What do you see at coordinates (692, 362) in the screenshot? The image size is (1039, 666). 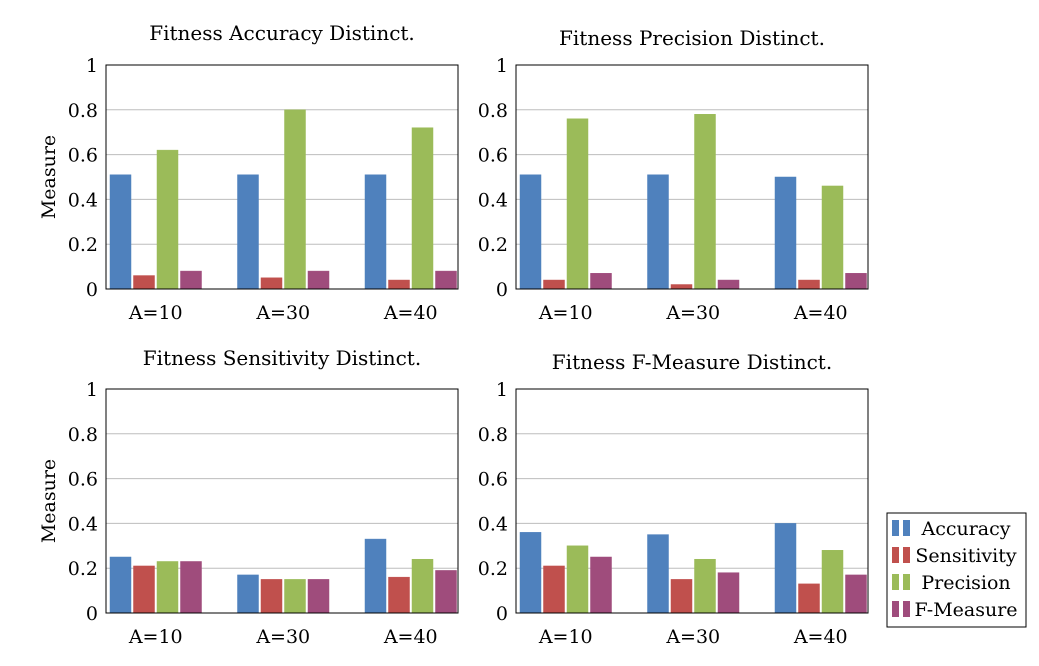 I see `chart-title: Fitness F-Measure Distinct.` at bounding box center [692, 362].